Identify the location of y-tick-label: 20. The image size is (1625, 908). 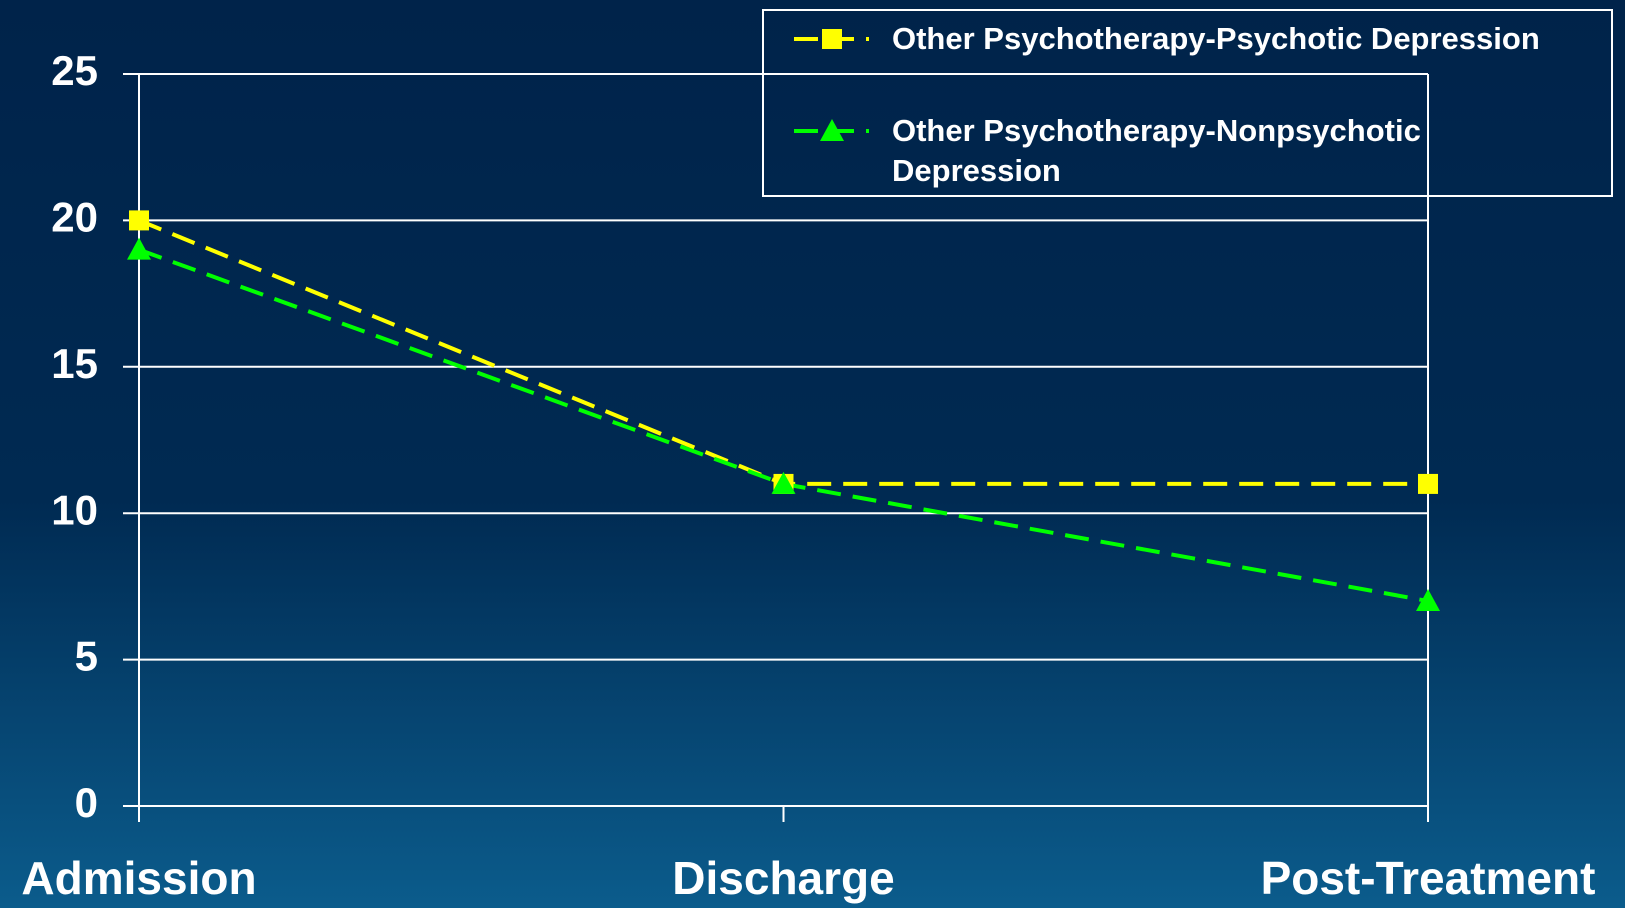
(74, 216).